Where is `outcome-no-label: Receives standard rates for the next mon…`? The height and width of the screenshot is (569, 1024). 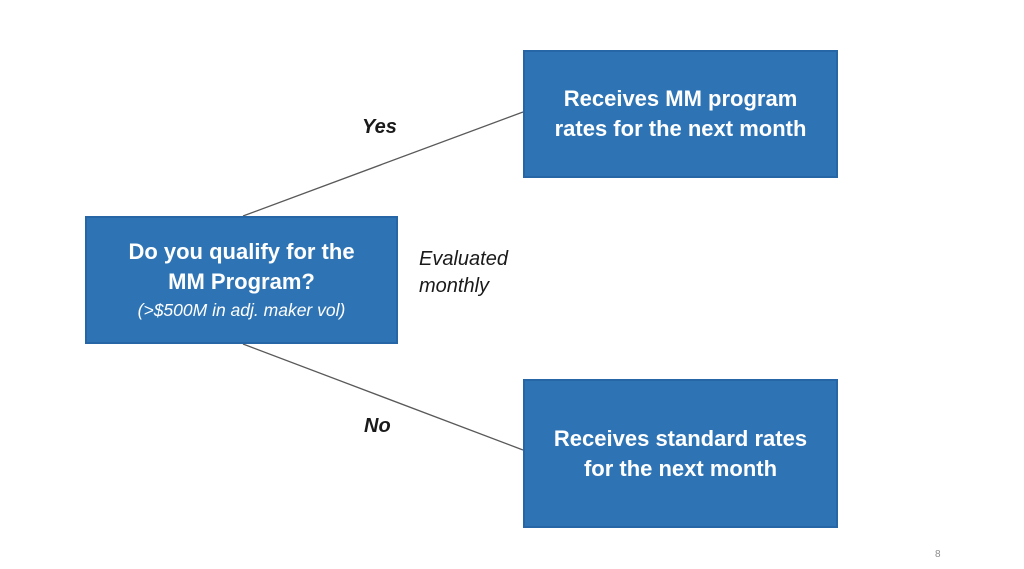
outcome-no-label: Receives standard rates for the next mon… is located at coordinates (680, 453).